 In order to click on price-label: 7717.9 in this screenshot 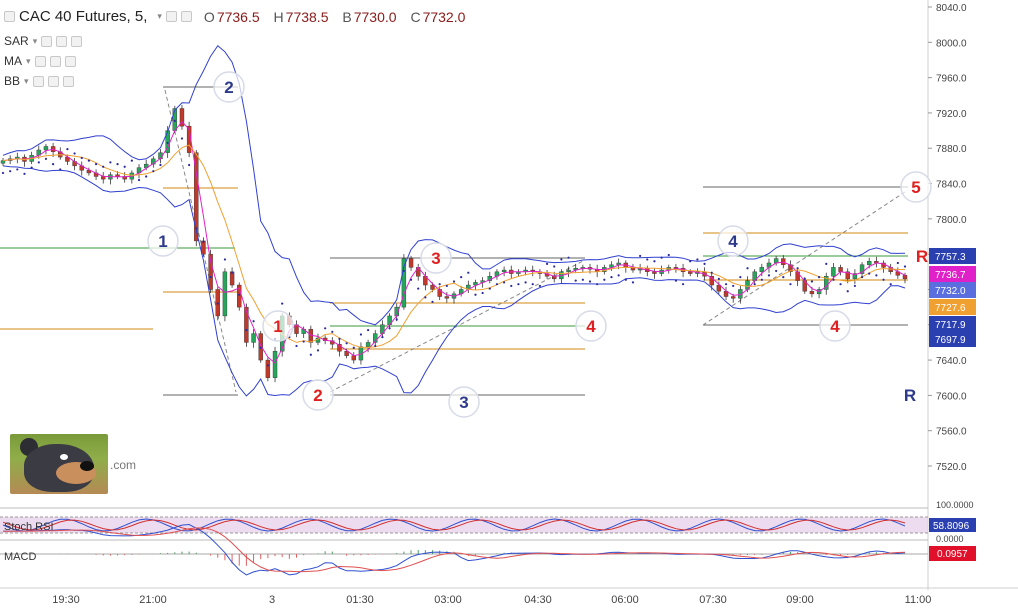, I will do `click(950, 325)`.